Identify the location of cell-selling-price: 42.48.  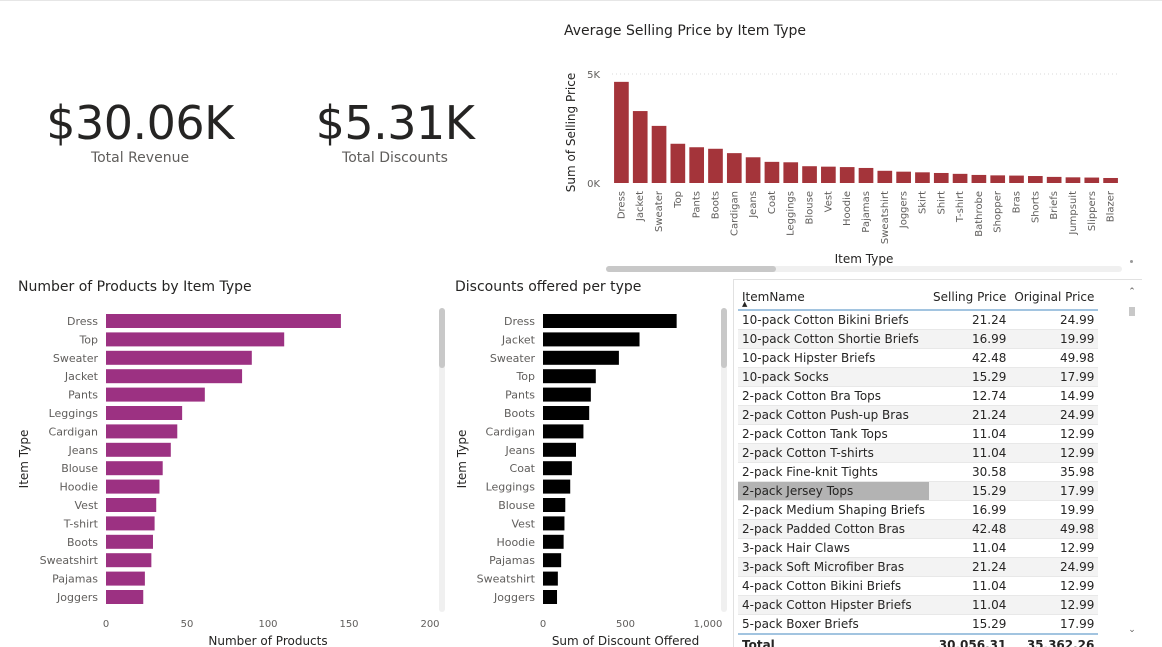
(970, 529).